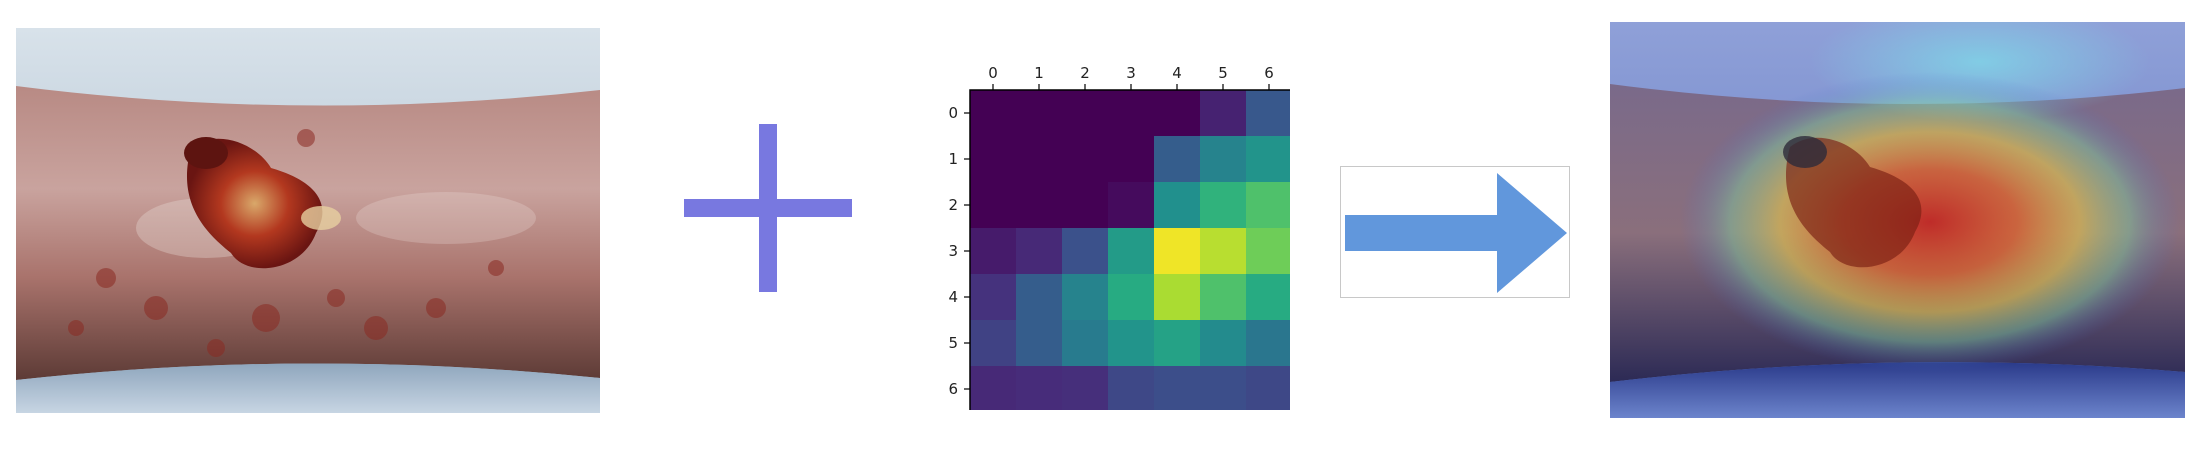  I want to click on y-tick-label: 4, so click(953, 297).